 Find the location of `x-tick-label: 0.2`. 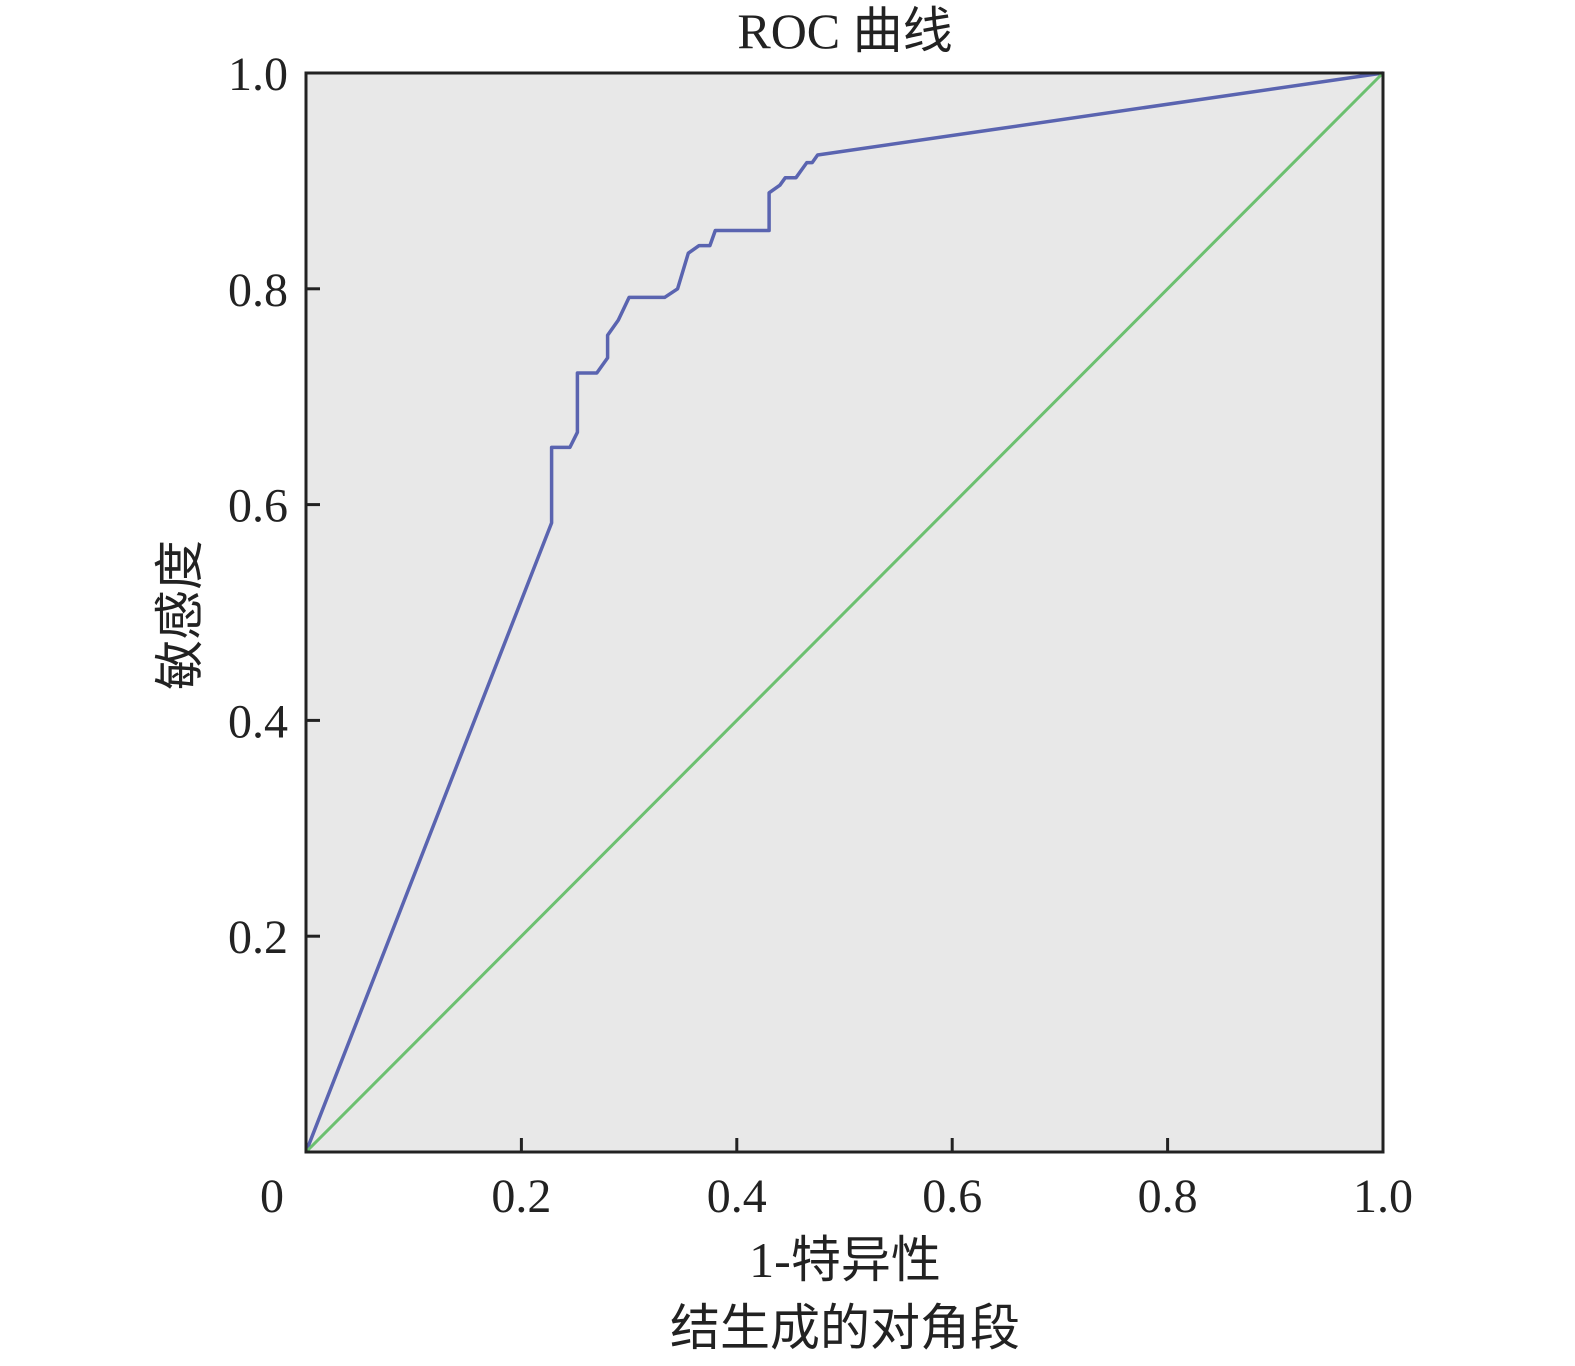

x-tick-label: 0.2 is located at coordinates (521, 1196).